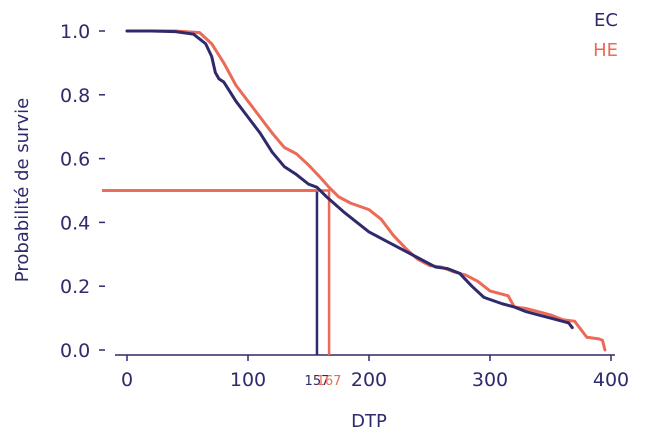 This screenshot has height=430, width=653. What do you see at coordinates (75, 96) in the screenshot?
I see `y-tick-label: 0.8` at bounding box center [75, 96].